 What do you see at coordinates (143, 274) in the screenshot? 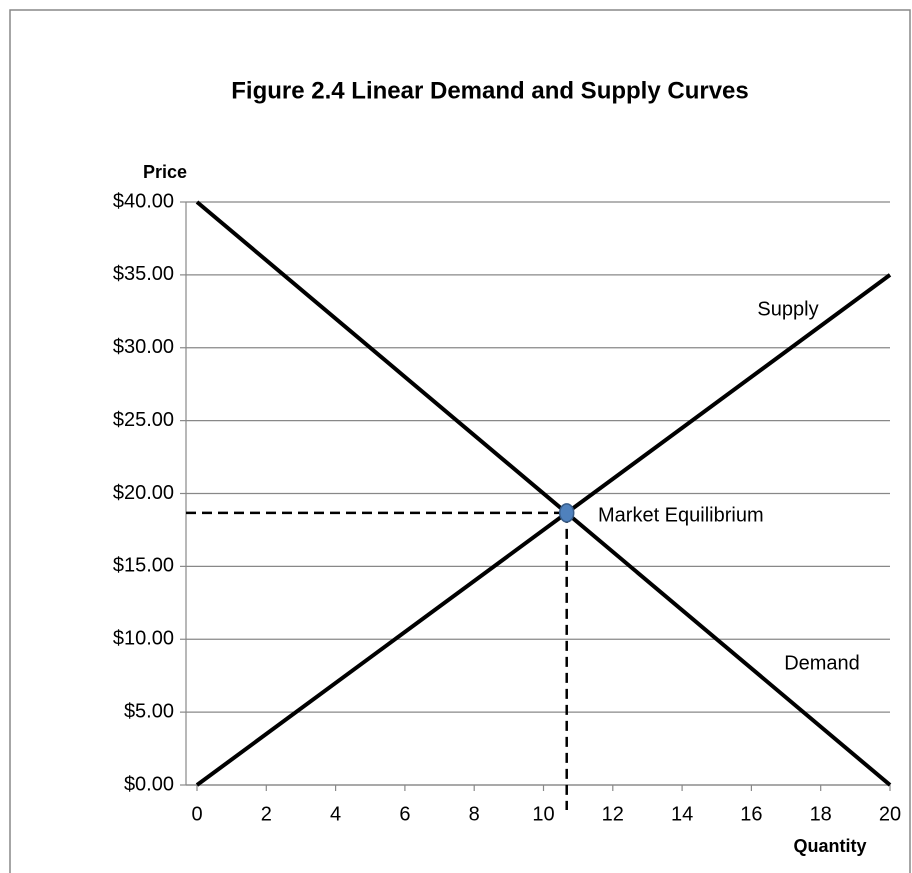
I see `y-tick-label: $35.00` at bounding box center [143, 274].